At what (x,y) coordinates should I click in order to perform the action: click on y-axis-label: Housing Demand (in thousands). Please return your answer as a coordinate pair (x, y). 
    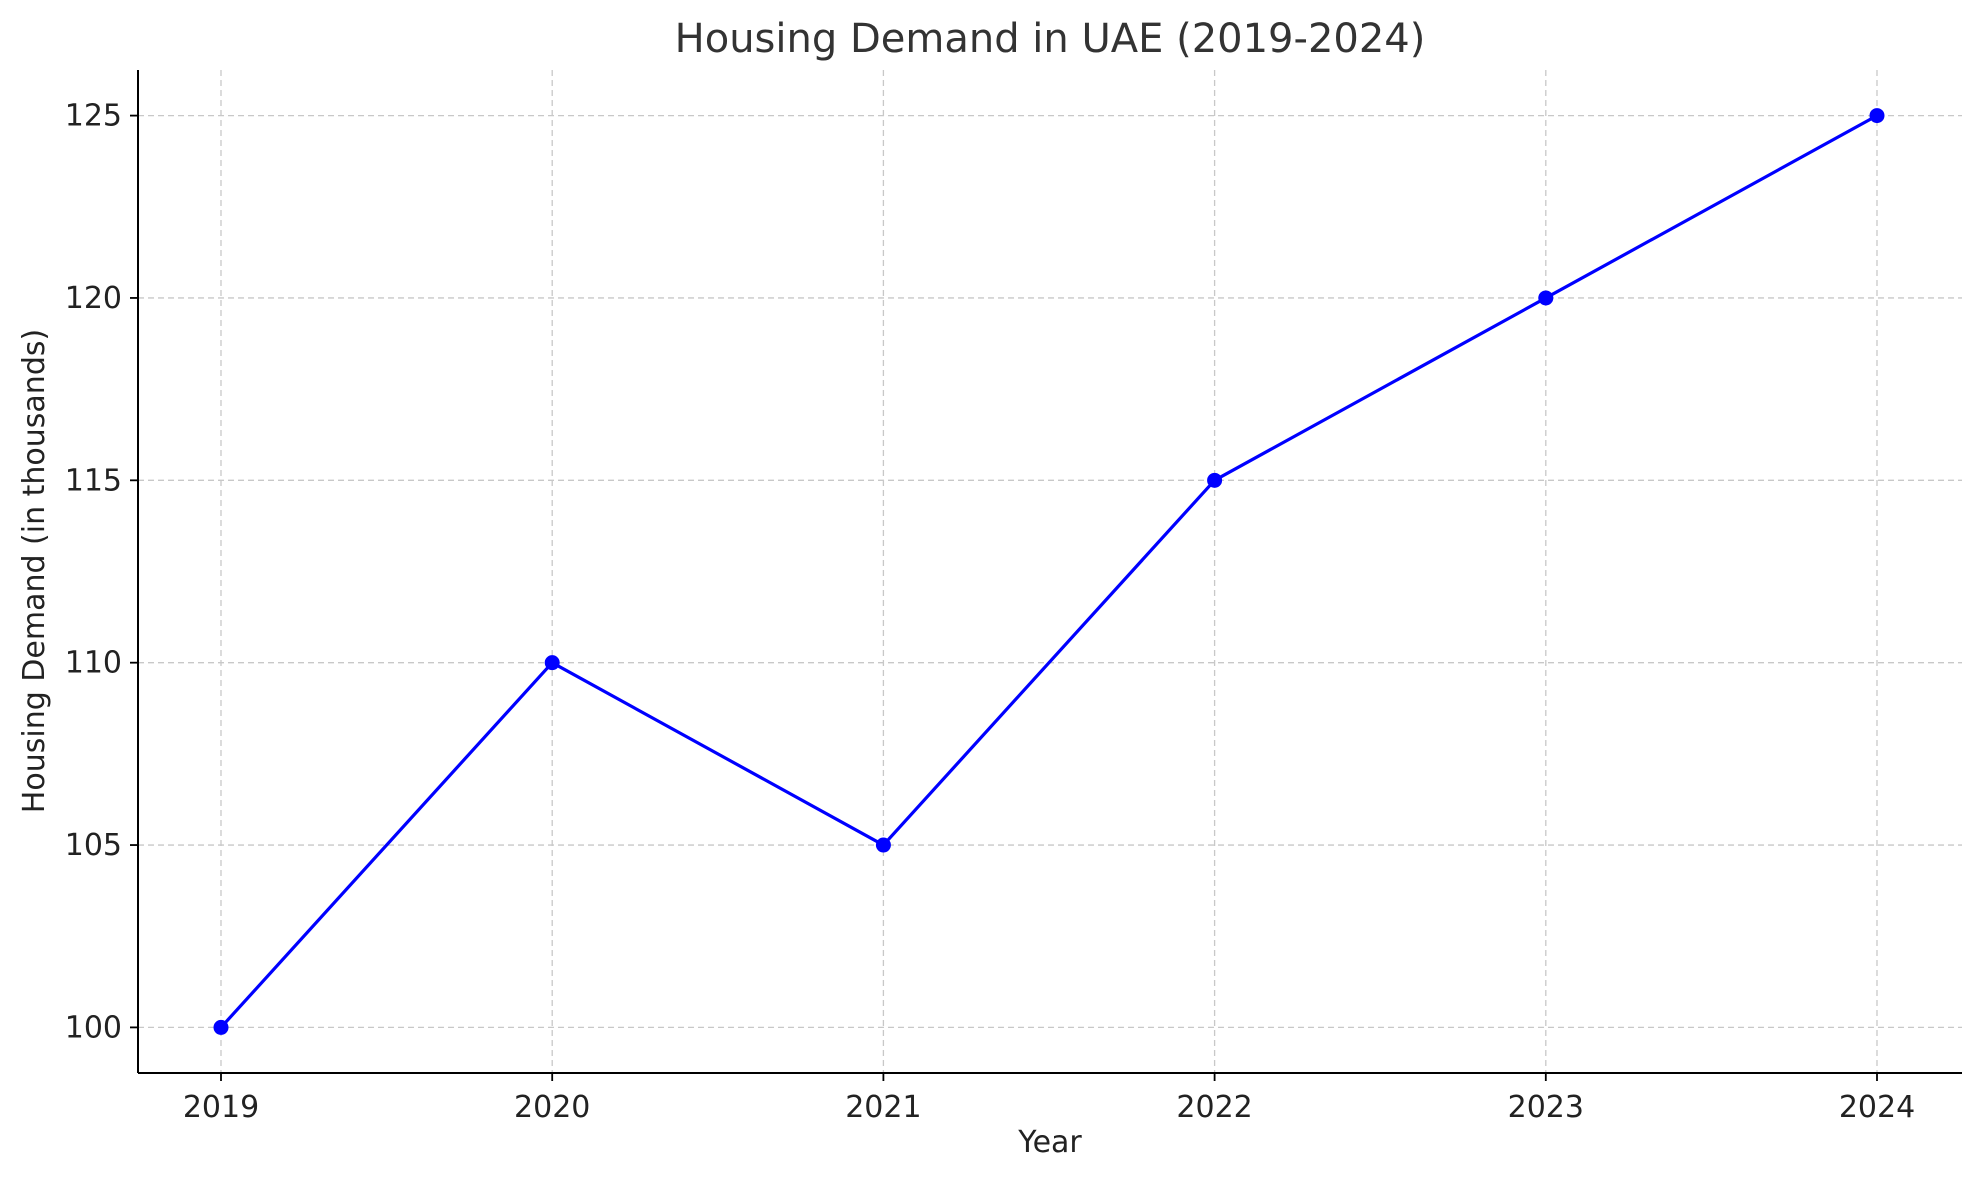
    Looking at the image, I should click on (34, 571).